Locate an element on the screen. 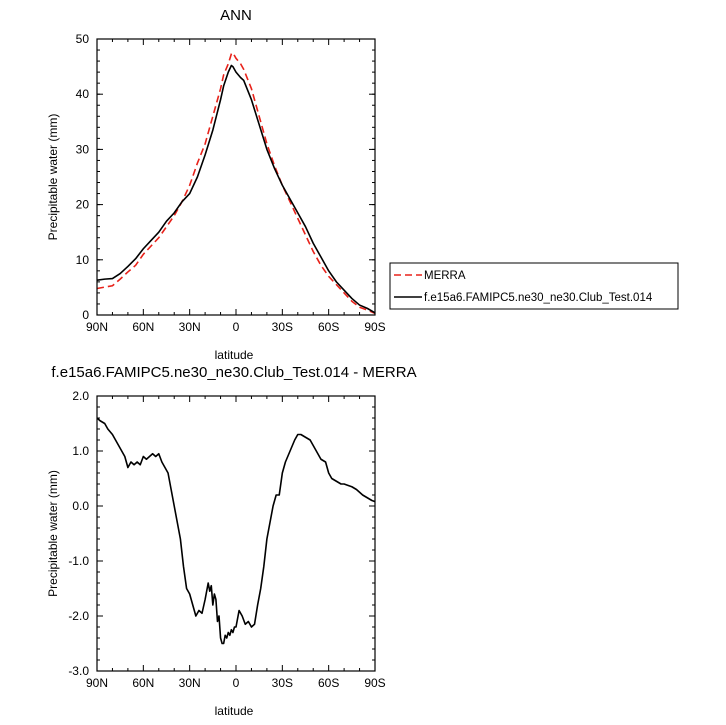 The width and height of the screenshot is (726, 725). y-tick-label: -1.0 is located at coordinates (78, 561).